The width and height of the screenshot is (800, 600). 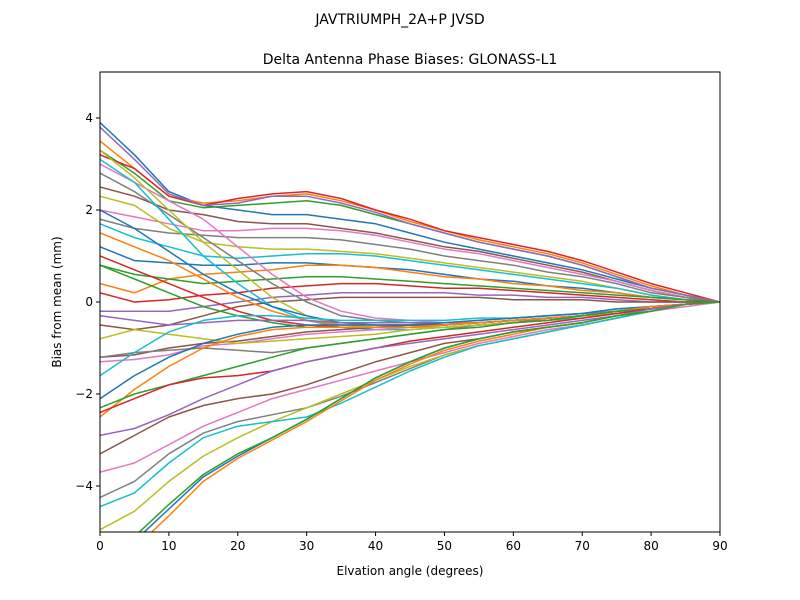 I want to click on x-tick-label: 50, so click(x=444, y=546).